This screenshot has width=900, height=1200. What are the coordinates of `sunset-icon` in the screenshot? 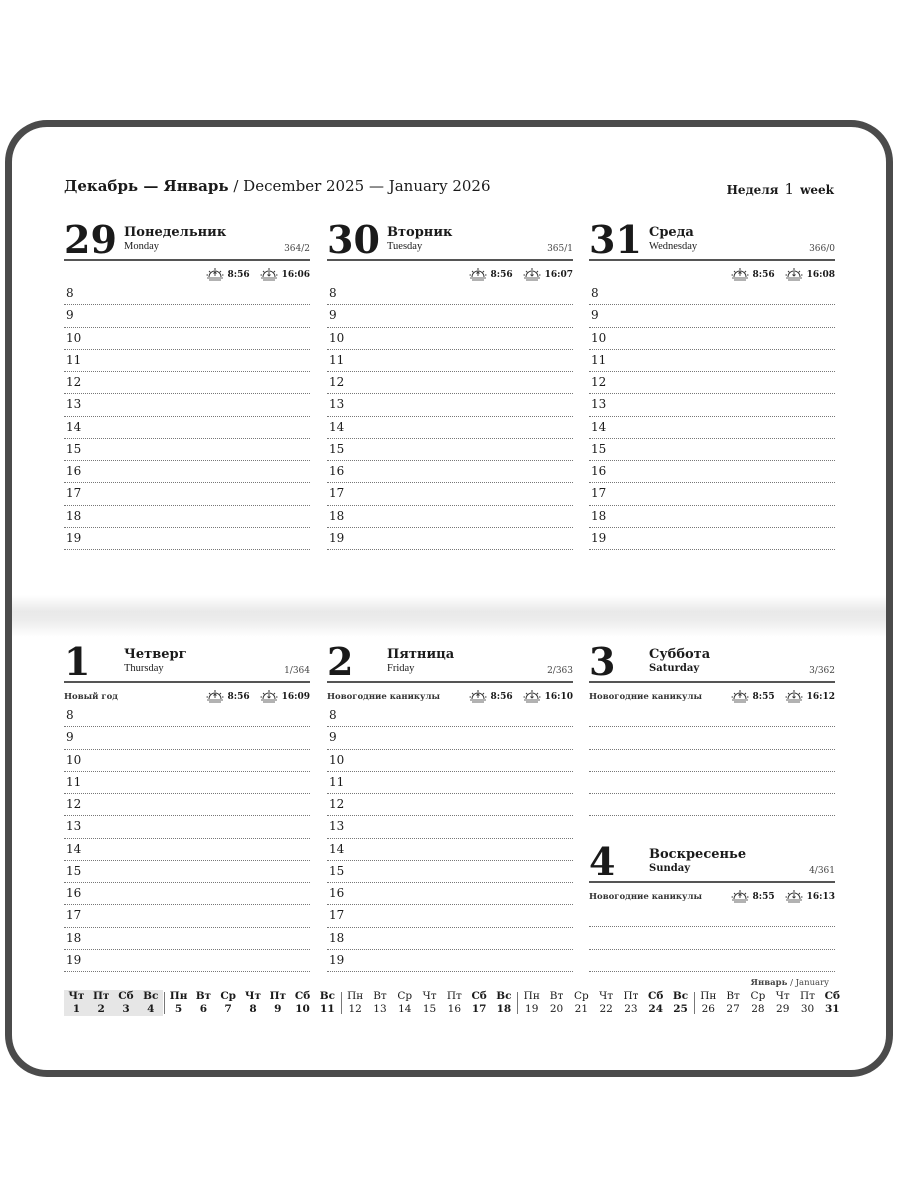 It's located at (269, 275).